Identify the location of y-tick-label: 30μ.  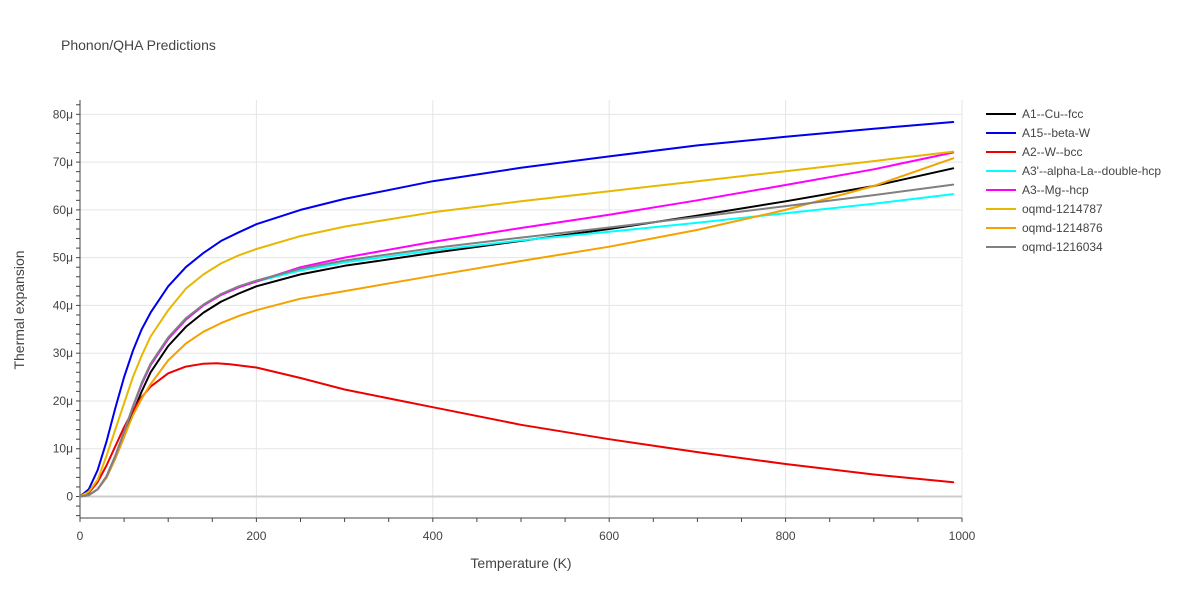
(63, 353).